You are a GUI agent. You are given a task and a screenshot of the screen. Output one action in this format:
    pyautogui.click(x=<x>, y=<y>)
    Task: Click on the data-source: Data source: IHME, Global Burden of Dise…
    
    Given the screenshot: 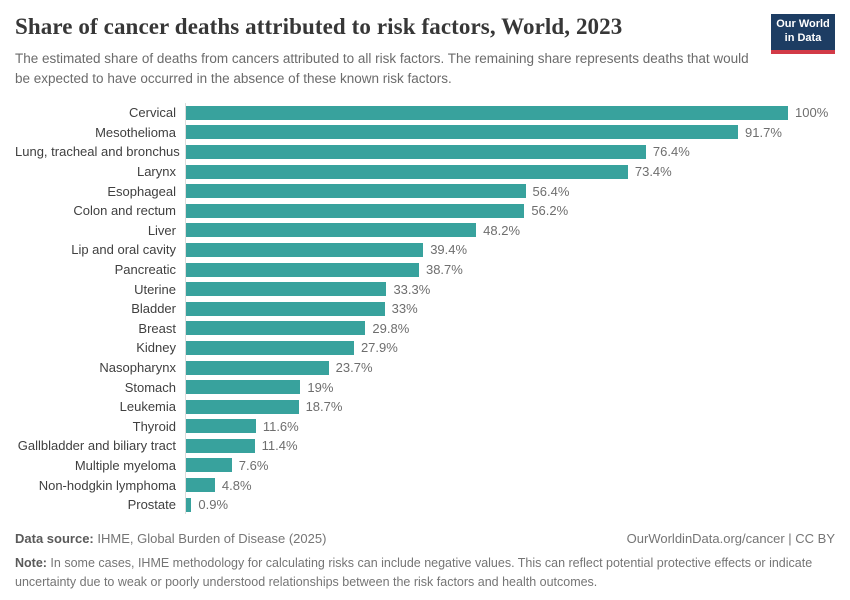 What is the action you would take?
    pyautogui.click(x=170, y=538)
    